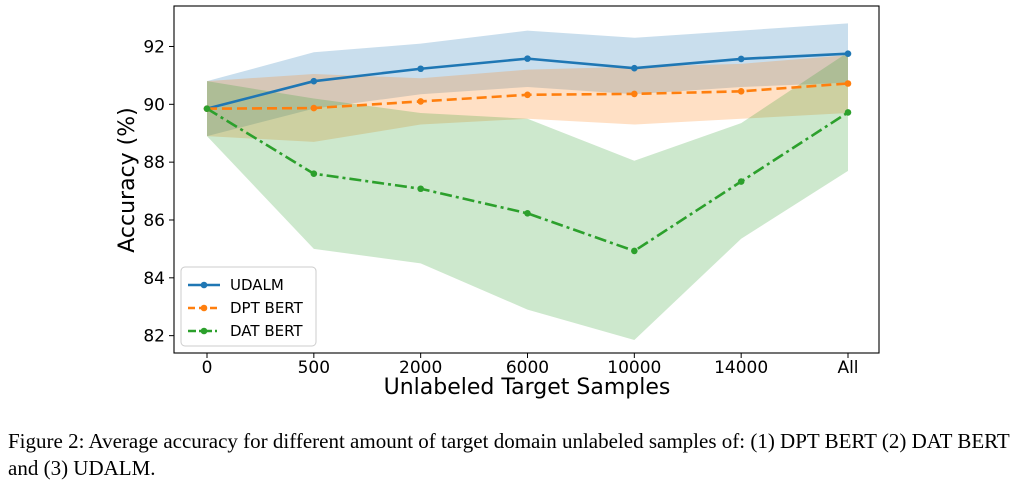 This screenshot has height=486, width=1034. Describe the element at coordinates (207, 368) in the screenshot. I see `x-tick-label: 0` at that location.